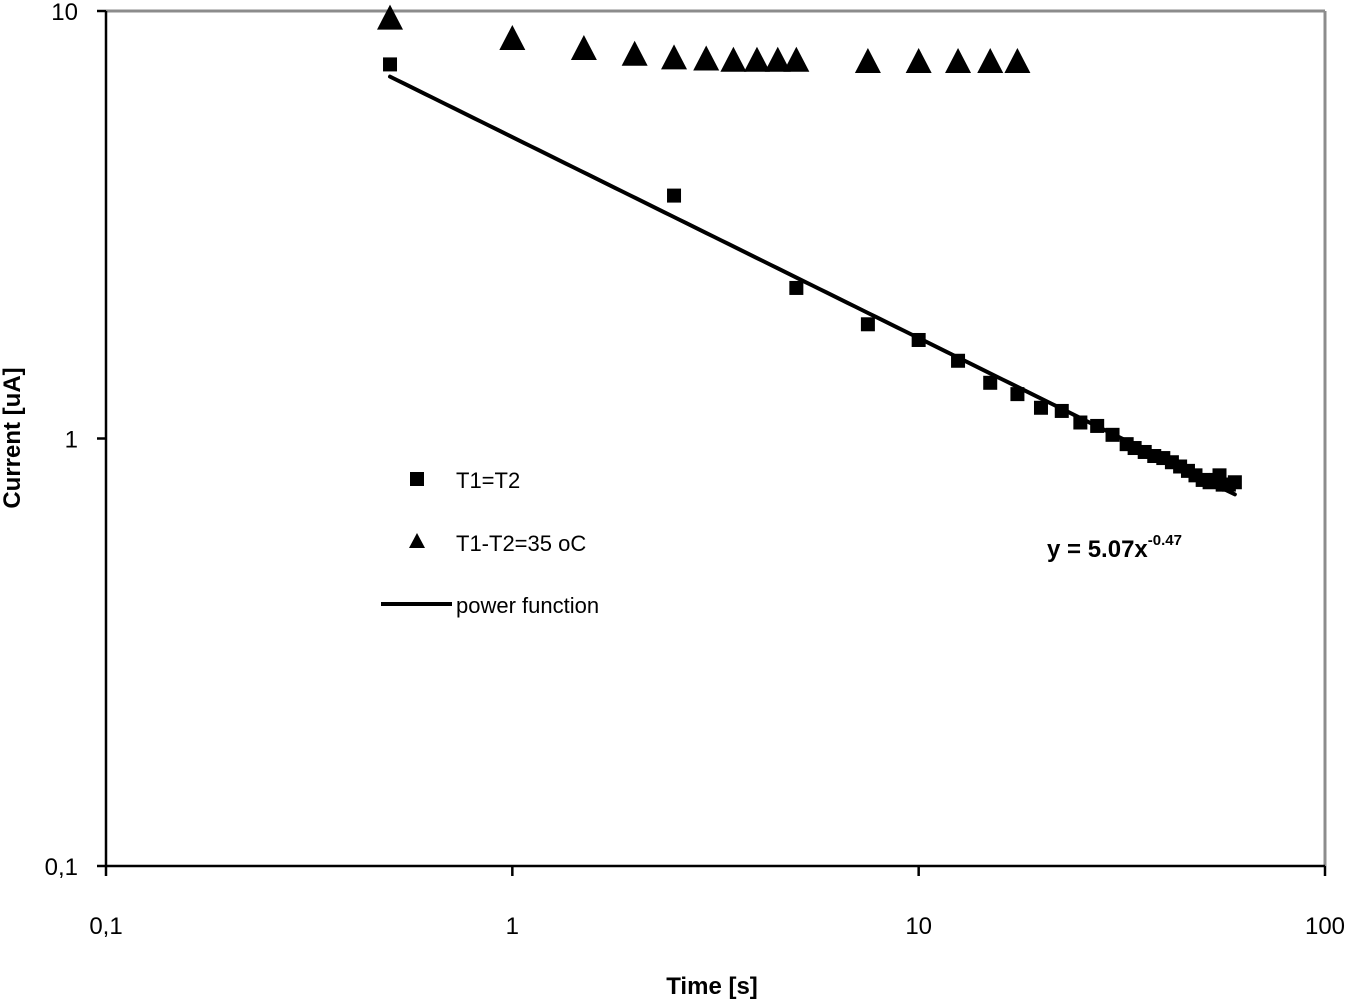 The image size is (1346, 1005). What do you see at coordinates (417, 540) in the screenshot?
I see `legend-marker-triangle` at bounding box center [417, 540].